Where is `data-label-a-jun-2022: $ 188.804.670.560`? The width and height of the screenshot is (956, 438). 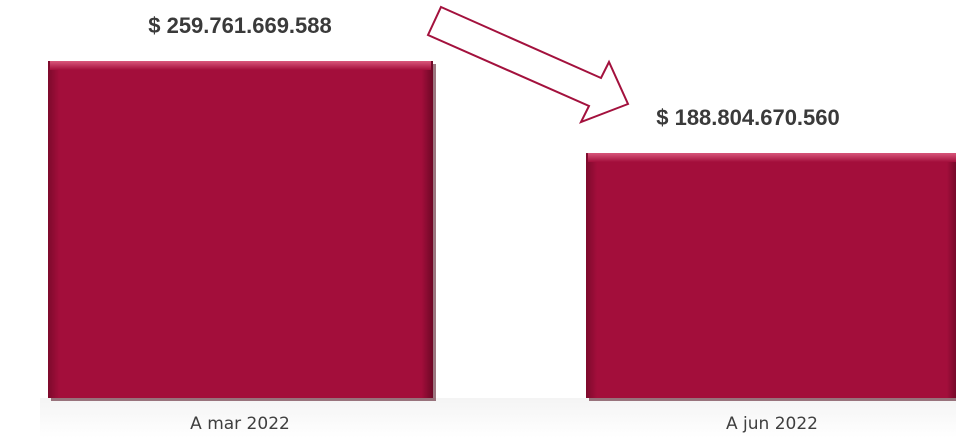
data-label-a-jun-2022: $ 188.804.670.560 is located at coordinates (748, 117).